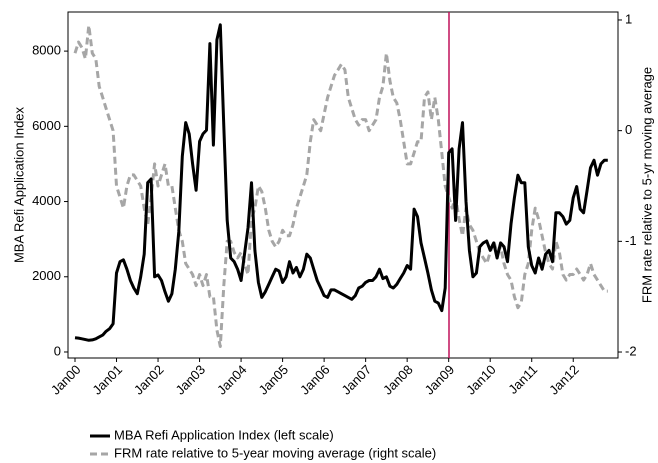 This screenshot has width=658, height=463. What do you see at coordinates (18, 184) in the screenshot?
I see `y-axis-title: MBA Refi Application Index` at bounding box center [18, 184].